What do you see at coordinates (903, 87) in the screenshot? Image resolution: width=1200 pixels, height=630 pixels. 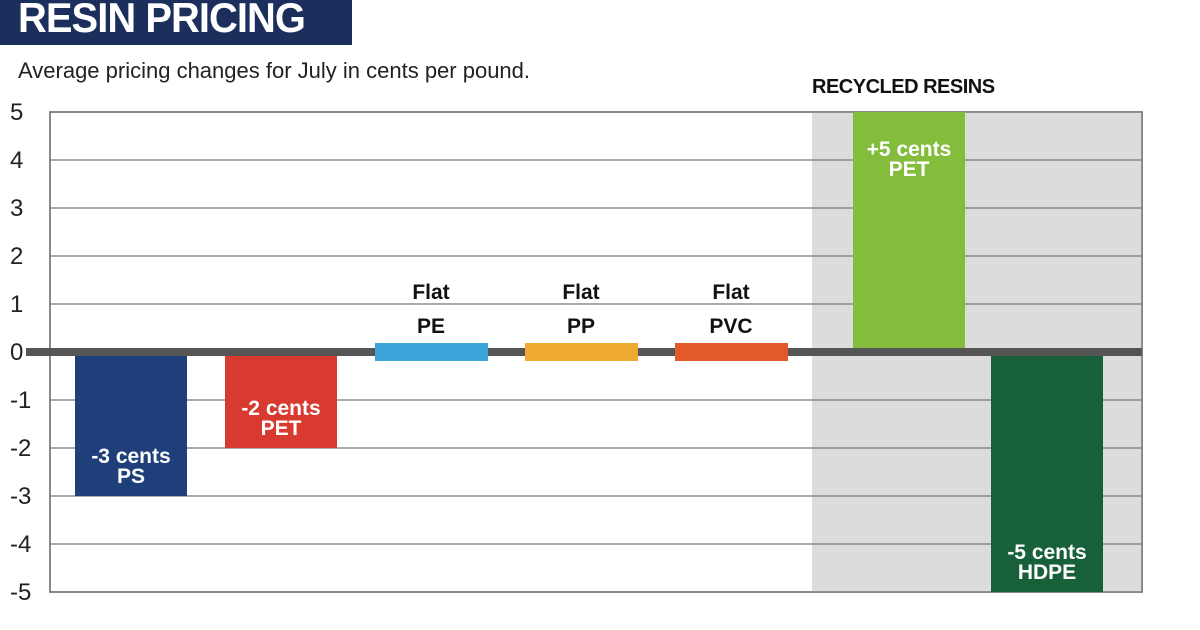 I see `recycled-section-label: RECYCLED RESINS` at bounding box center [903, 87].